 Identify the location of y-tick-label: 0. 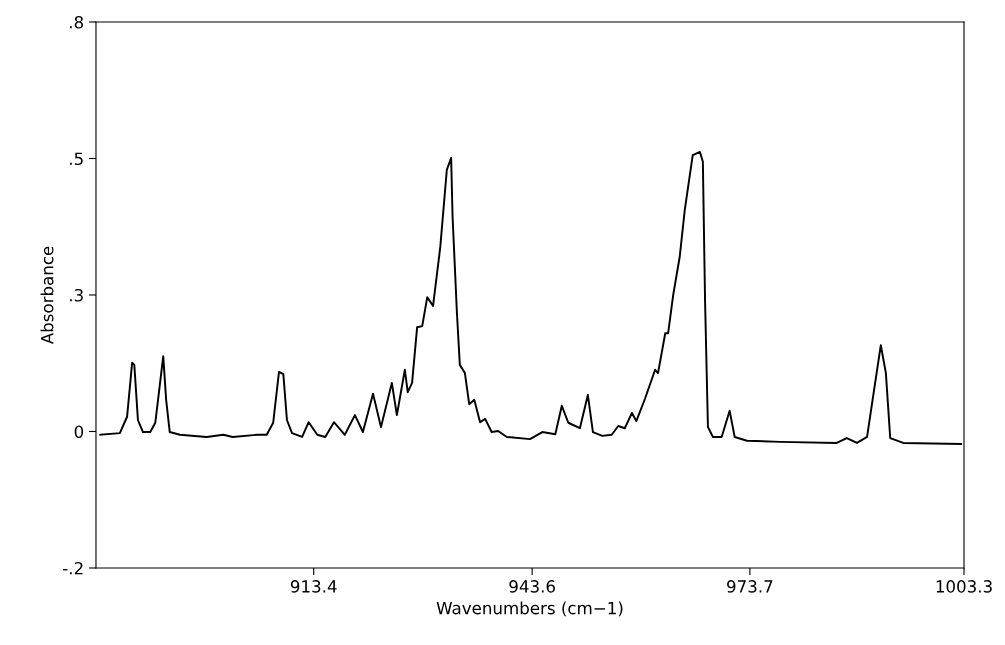
(79, 432).